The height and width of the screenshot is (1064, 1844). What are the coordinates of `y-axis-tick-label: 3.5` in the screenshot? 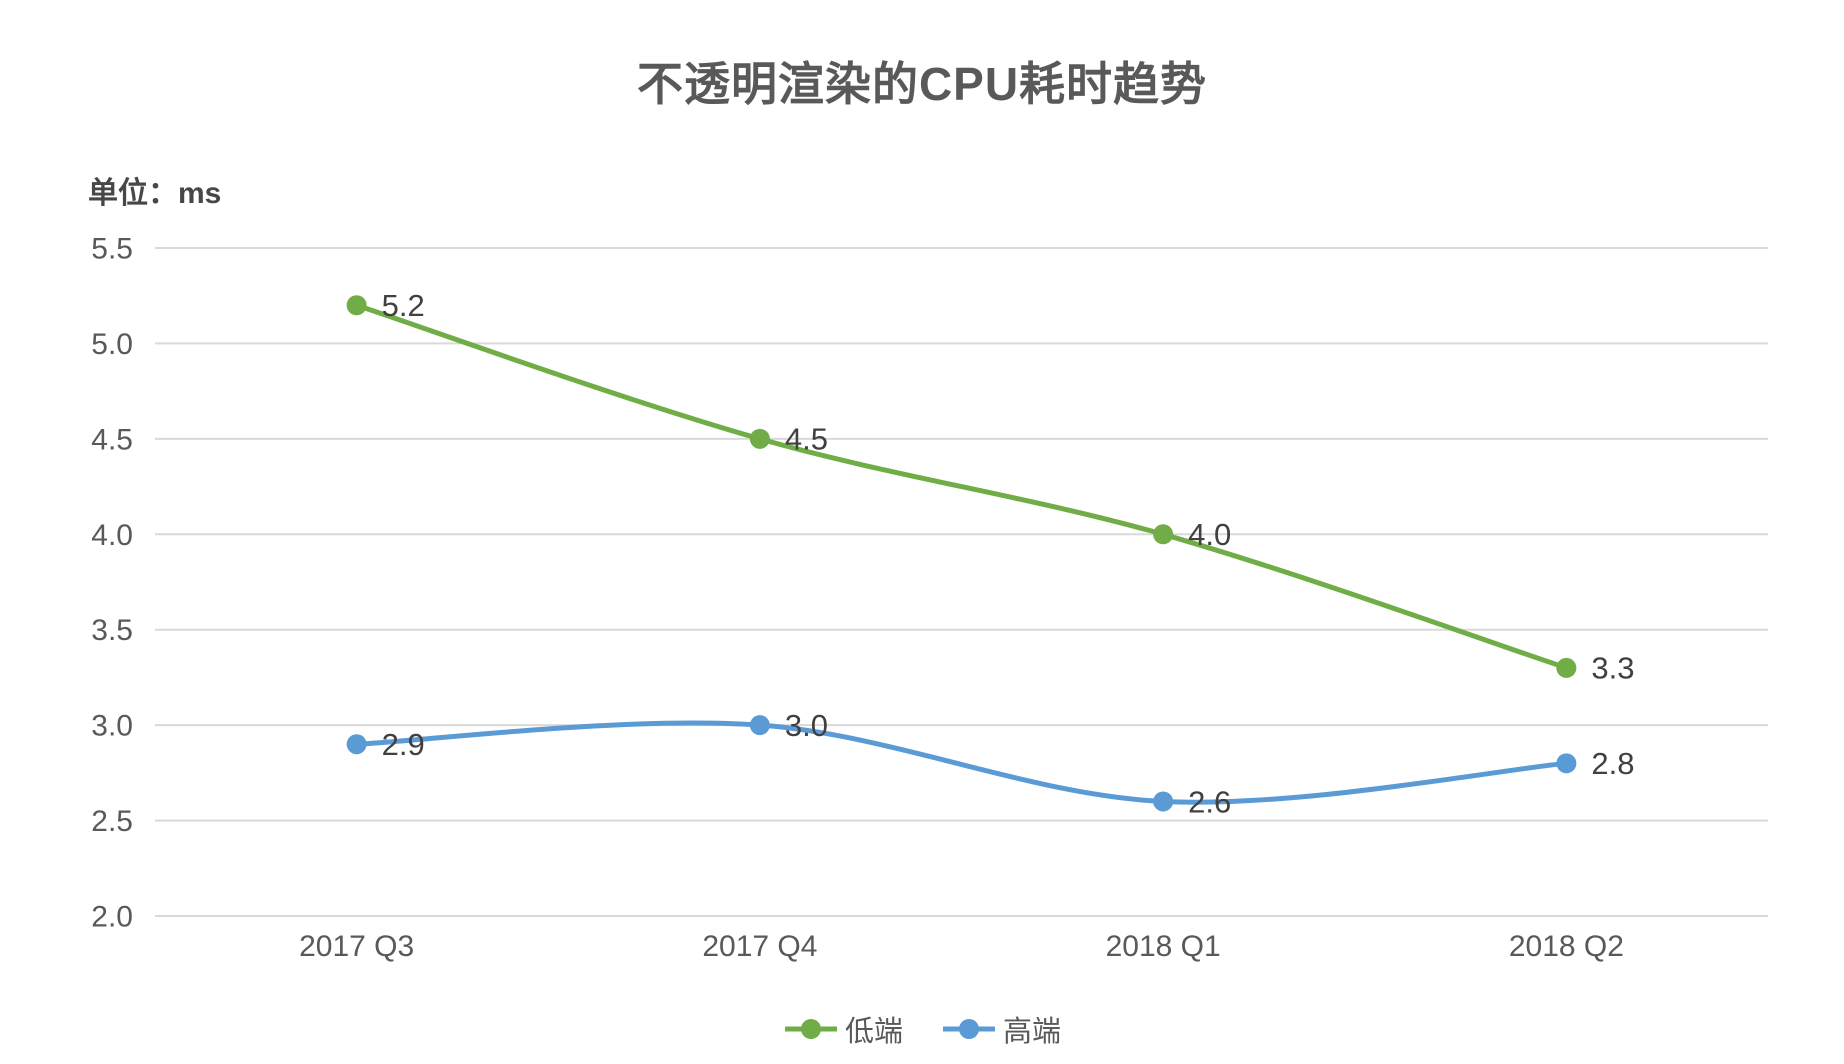 It's located at (112, 630).